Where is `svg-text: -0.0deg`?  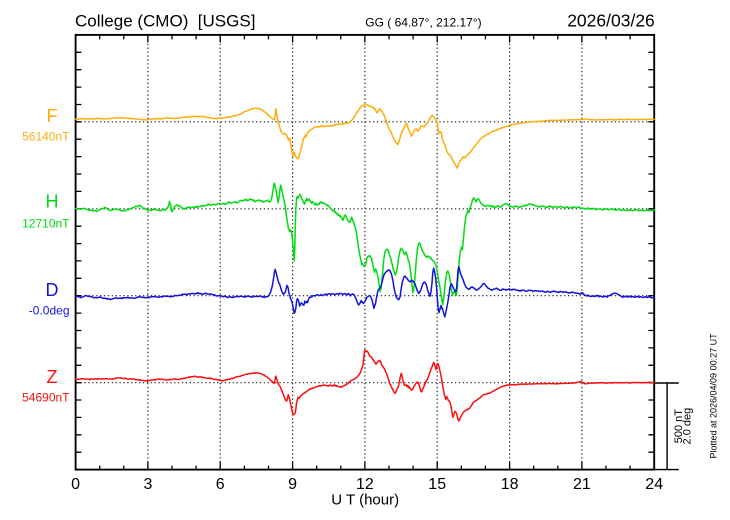
svg-text: -0.0deg is located at coordinates (49, 310).